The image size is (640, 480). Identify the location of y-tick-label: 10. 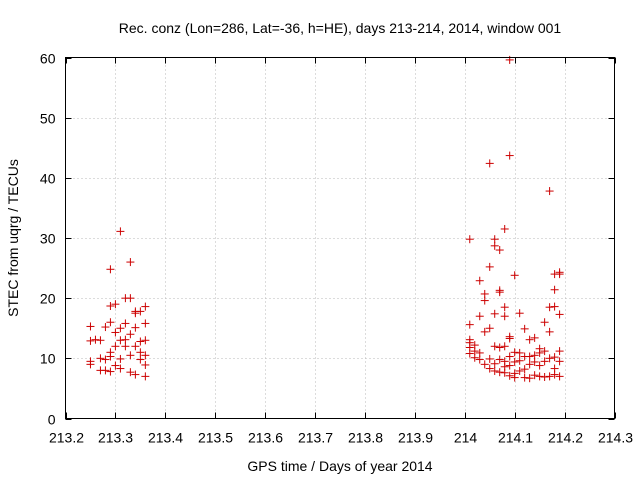
(48, 359).